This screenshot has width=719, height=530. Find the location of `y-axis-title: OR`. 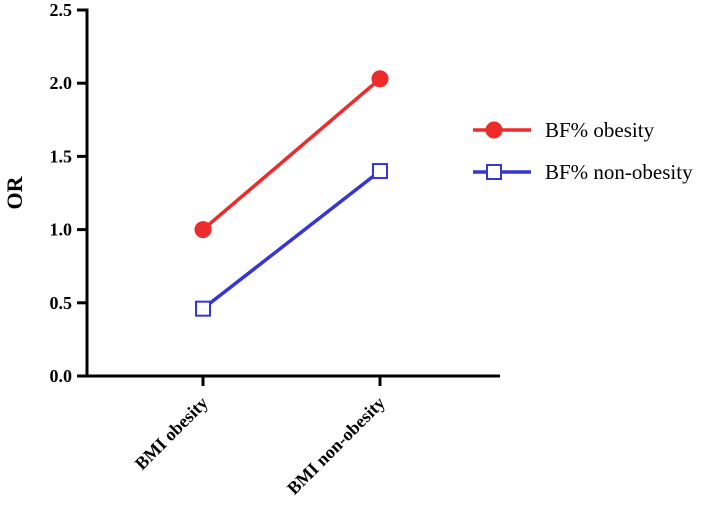

y-axis-title: OR is located at coordinates (14, 192).